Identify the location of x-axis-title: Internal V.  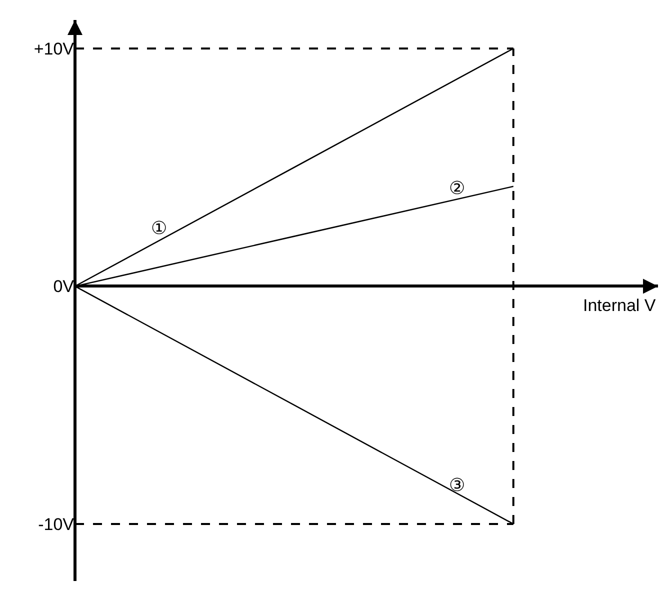
(619, 305).